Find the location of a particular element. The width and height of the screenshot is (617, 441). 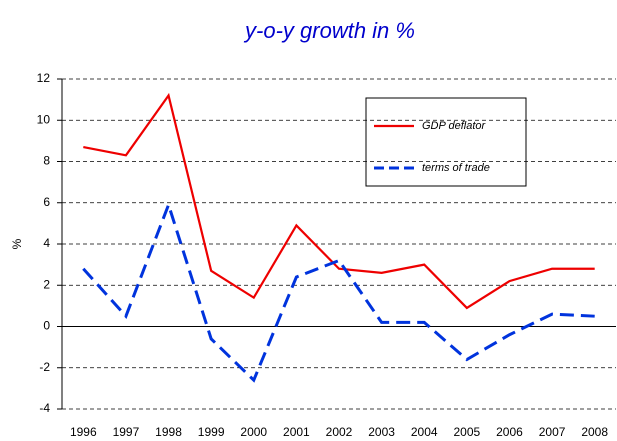

x-tick-label: 2000 is located at coordinates (253, 432).